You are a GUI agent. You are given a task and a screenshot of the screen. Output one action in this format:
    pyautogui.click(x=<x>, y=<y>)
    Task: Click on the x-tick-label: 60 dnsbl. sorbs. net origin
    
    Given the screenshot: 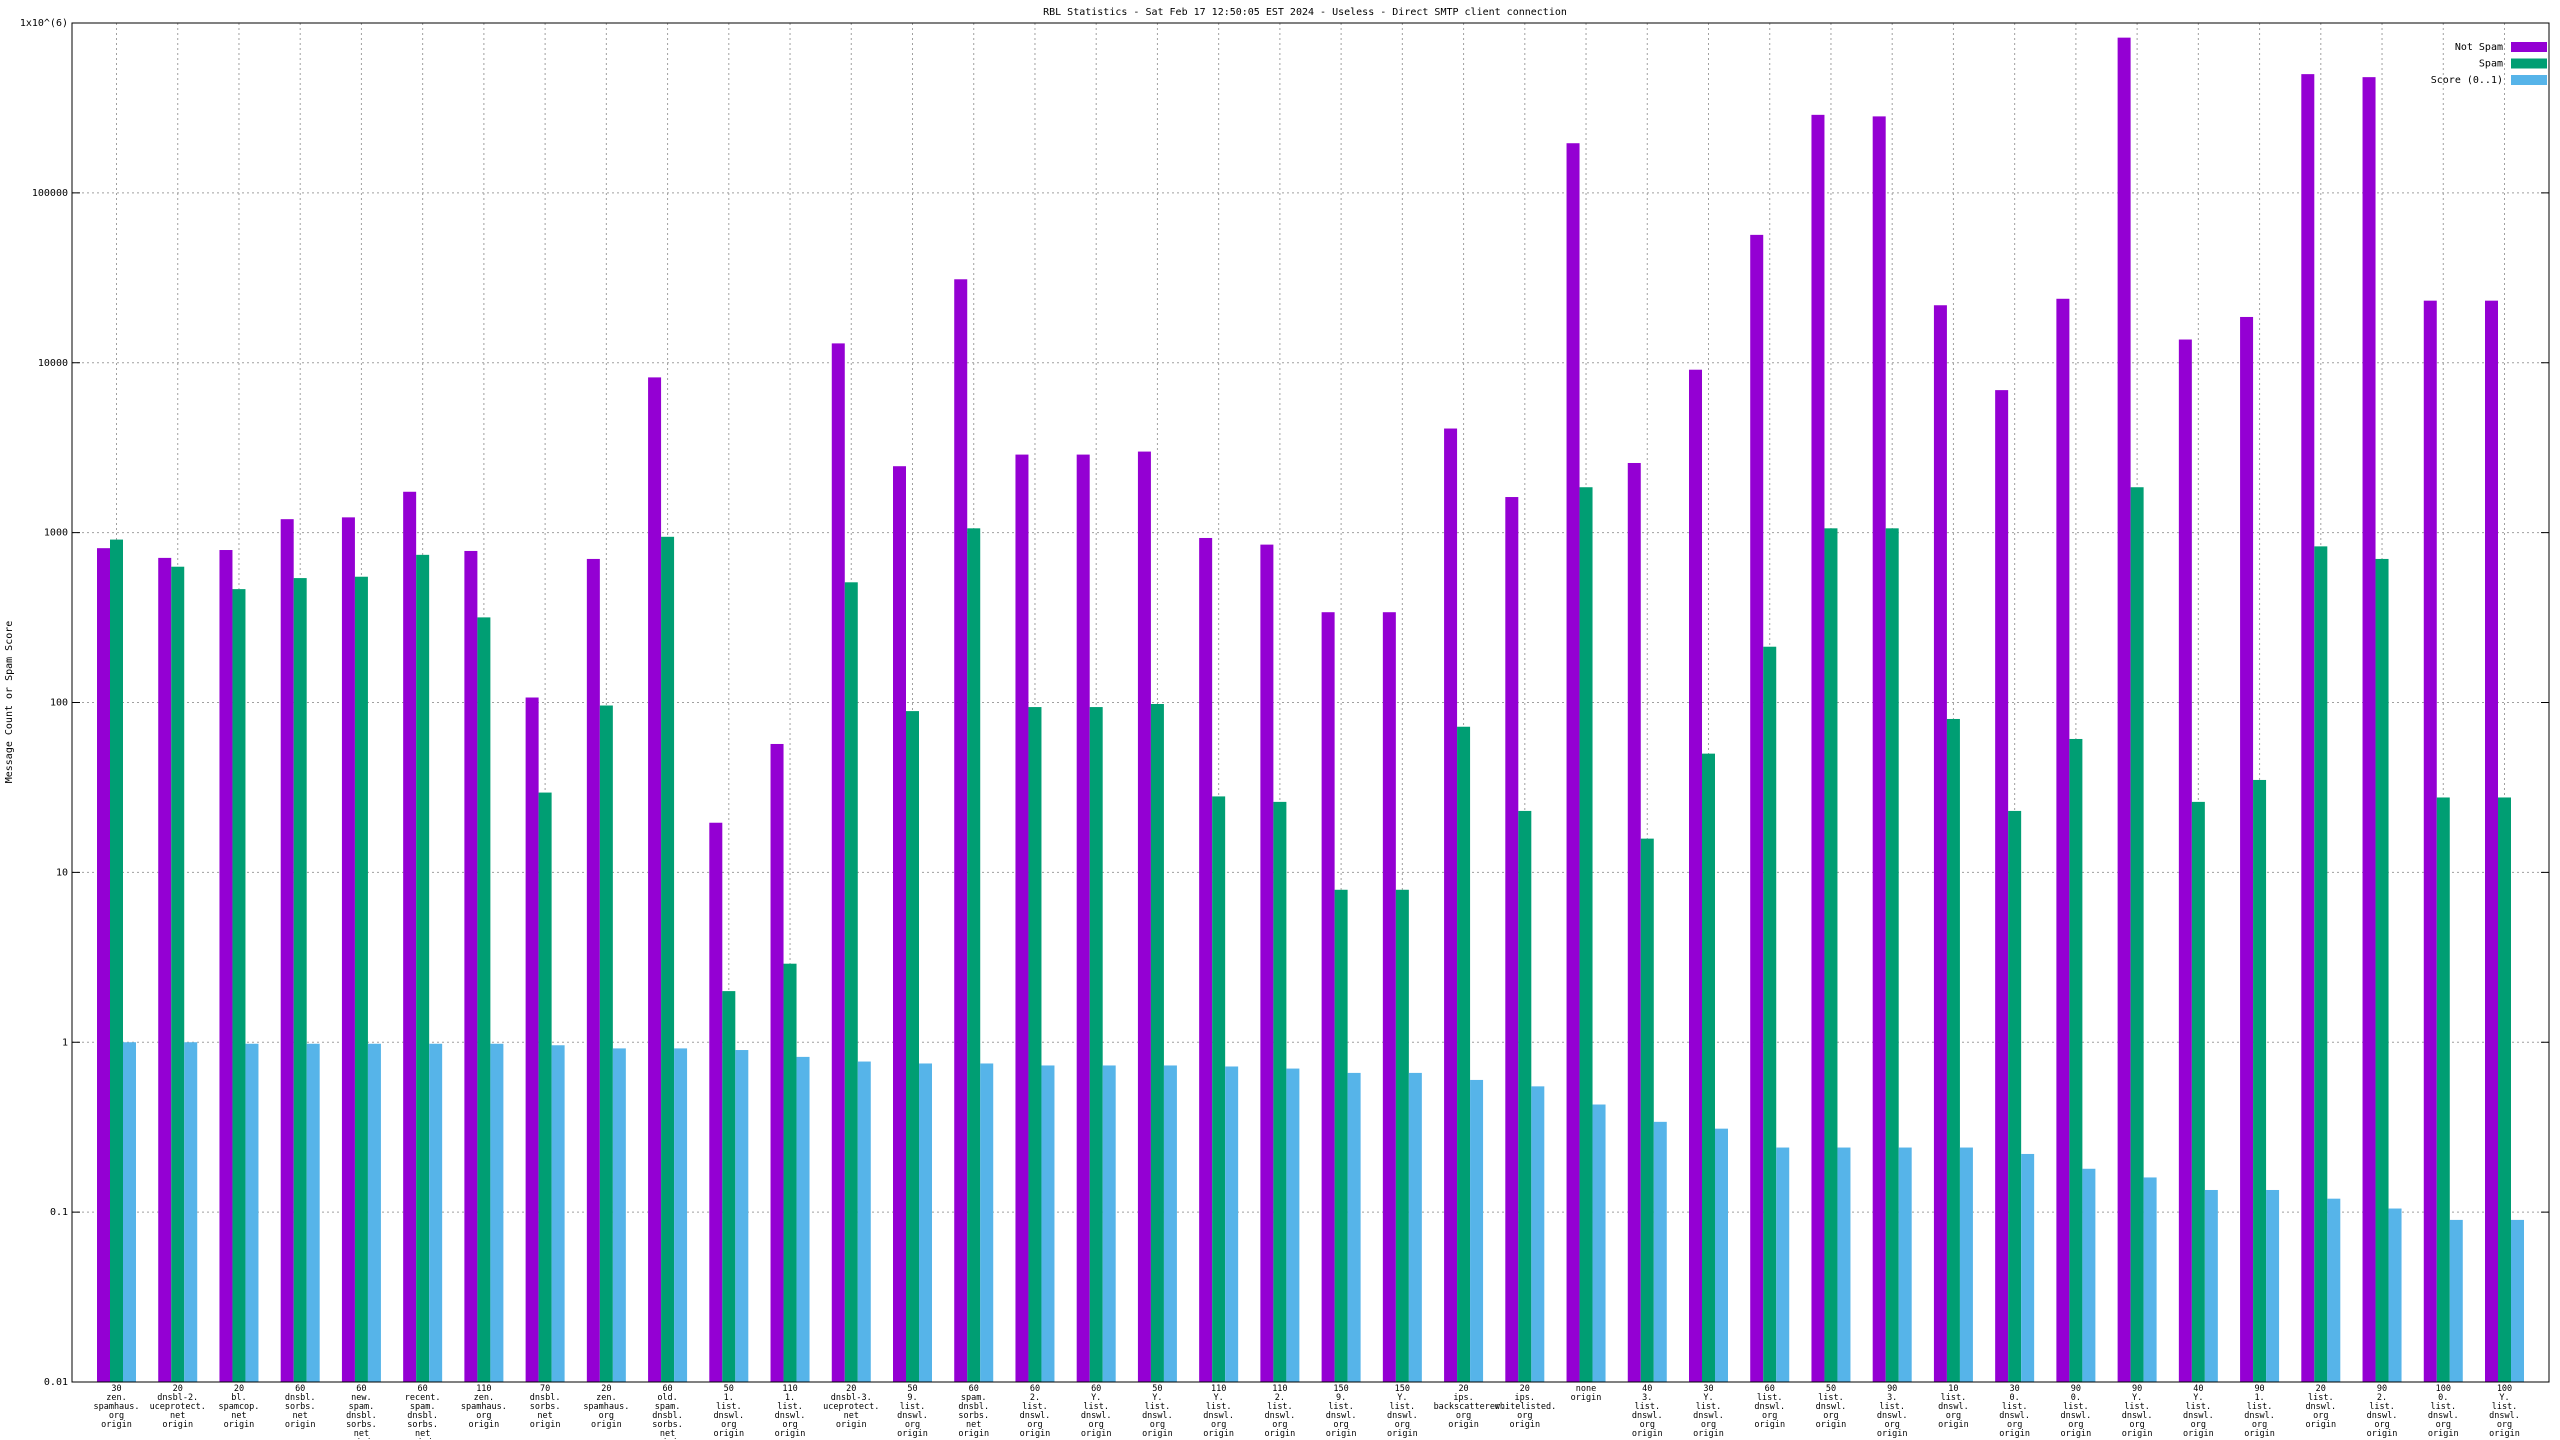 What is the action you would take?
    pyautogui.click(x=300, y=1407)
    